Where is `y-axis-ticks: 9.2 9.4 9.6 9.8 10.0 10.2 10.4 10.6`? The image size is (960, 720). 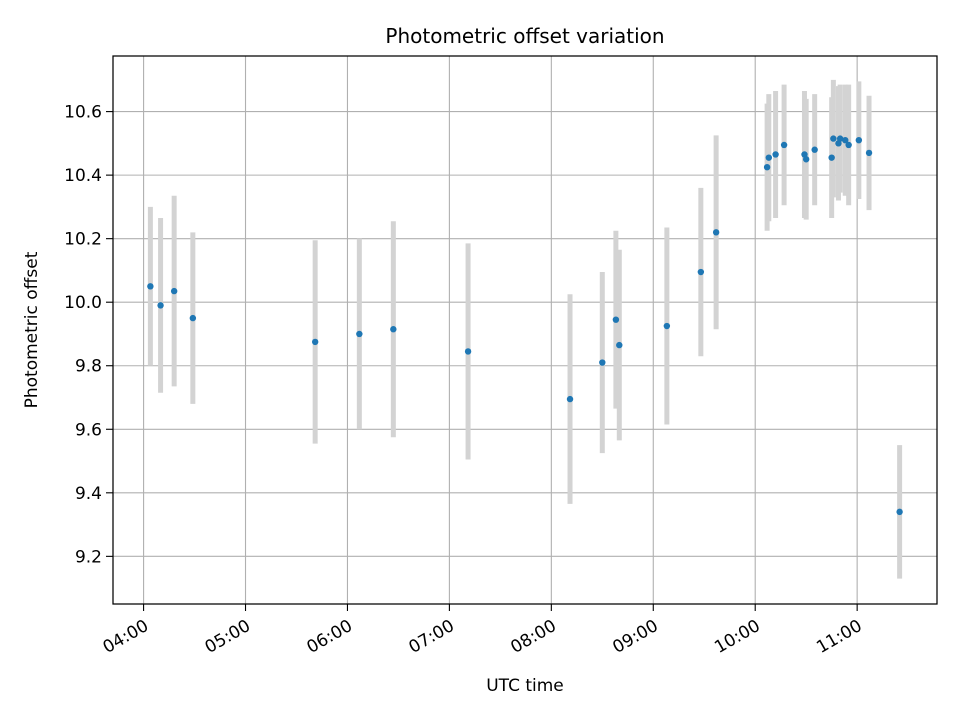
y-axis-ticks: 9.2 9.4 9.6 9.8 10.0 10.2 10.4 10.6 is located at coordinates (88, 335).